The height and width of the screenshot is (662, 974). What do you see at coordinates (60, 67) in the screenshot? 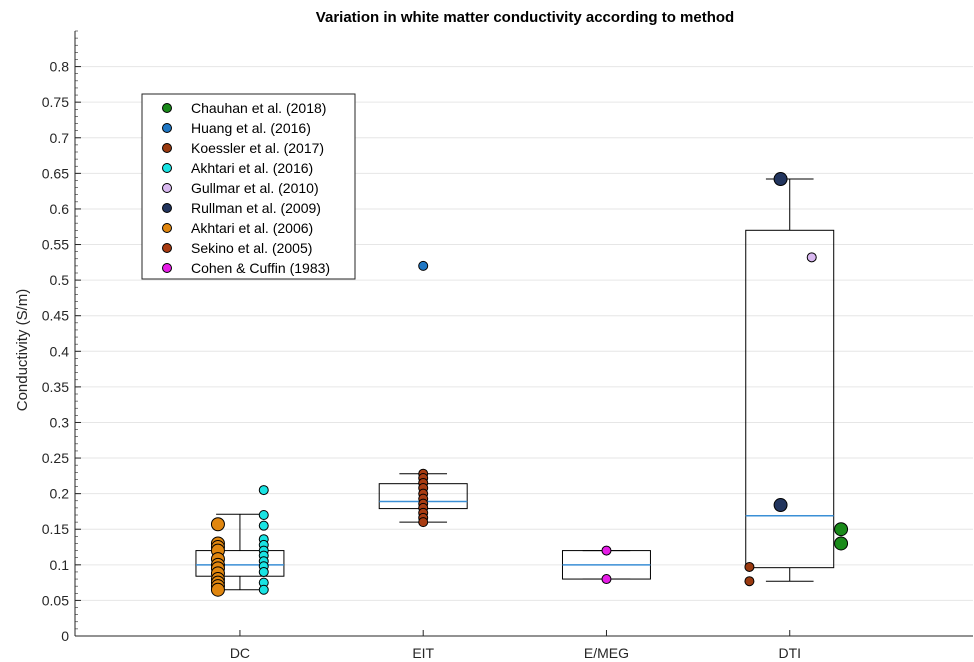
I see `y-tick-label: 0.8` at bounding box center [60, 67].